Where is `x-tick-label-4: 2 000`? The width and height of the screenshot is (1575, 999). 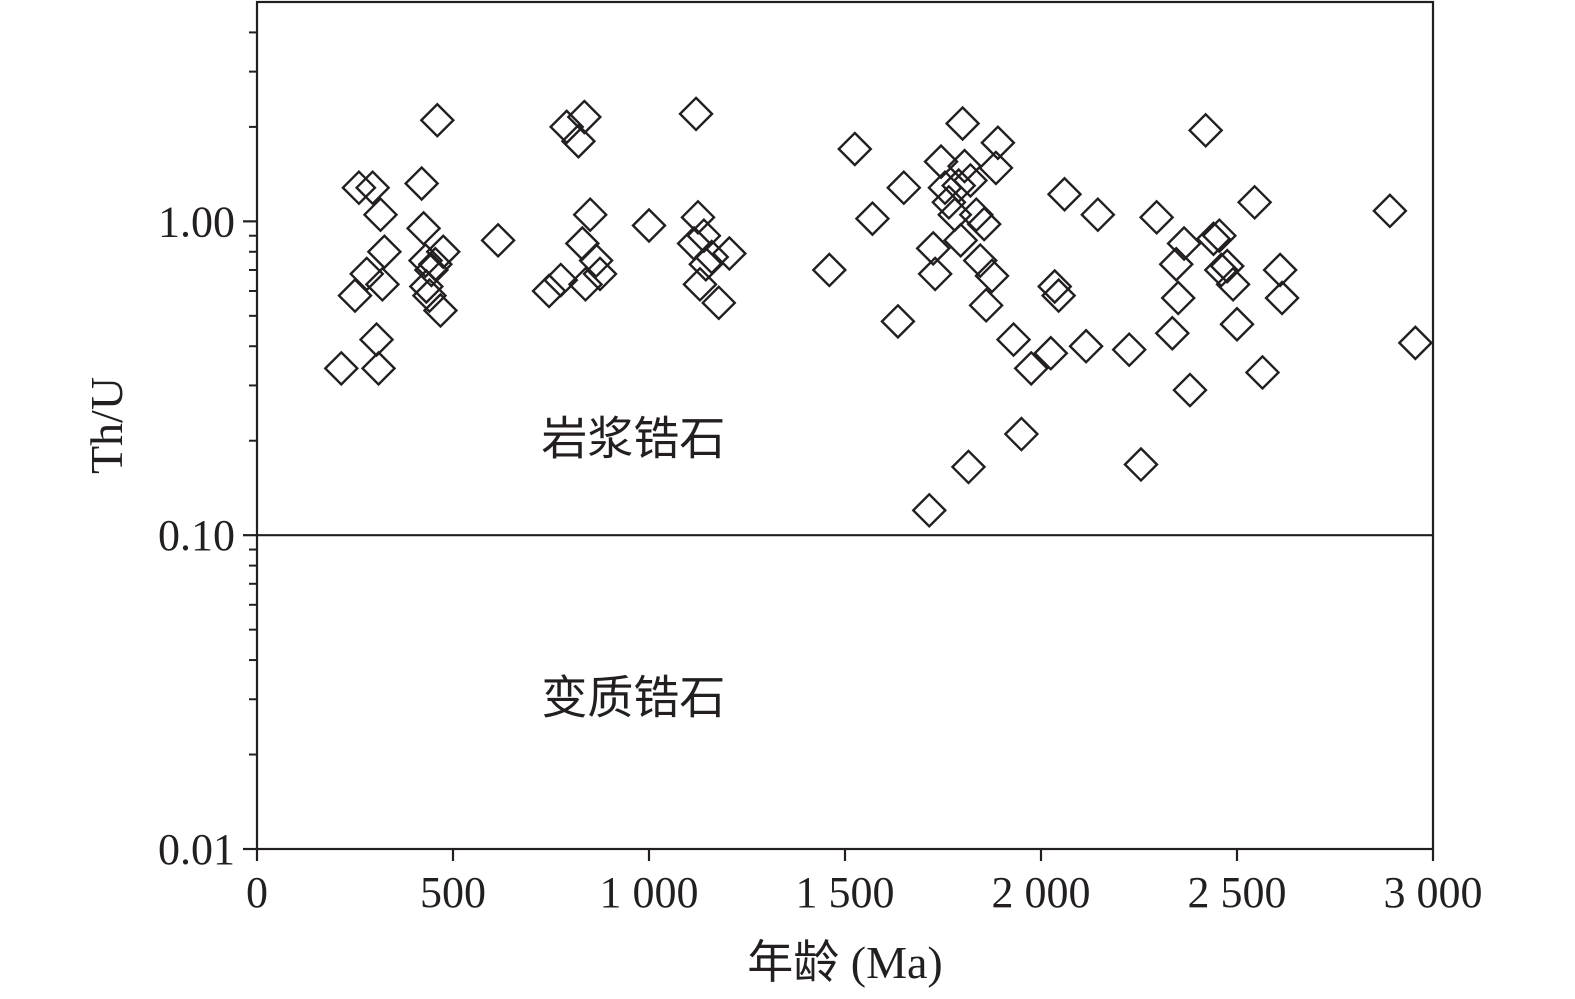
x-tick-label-4: 2 000 is located at coordinates (1041, 892).